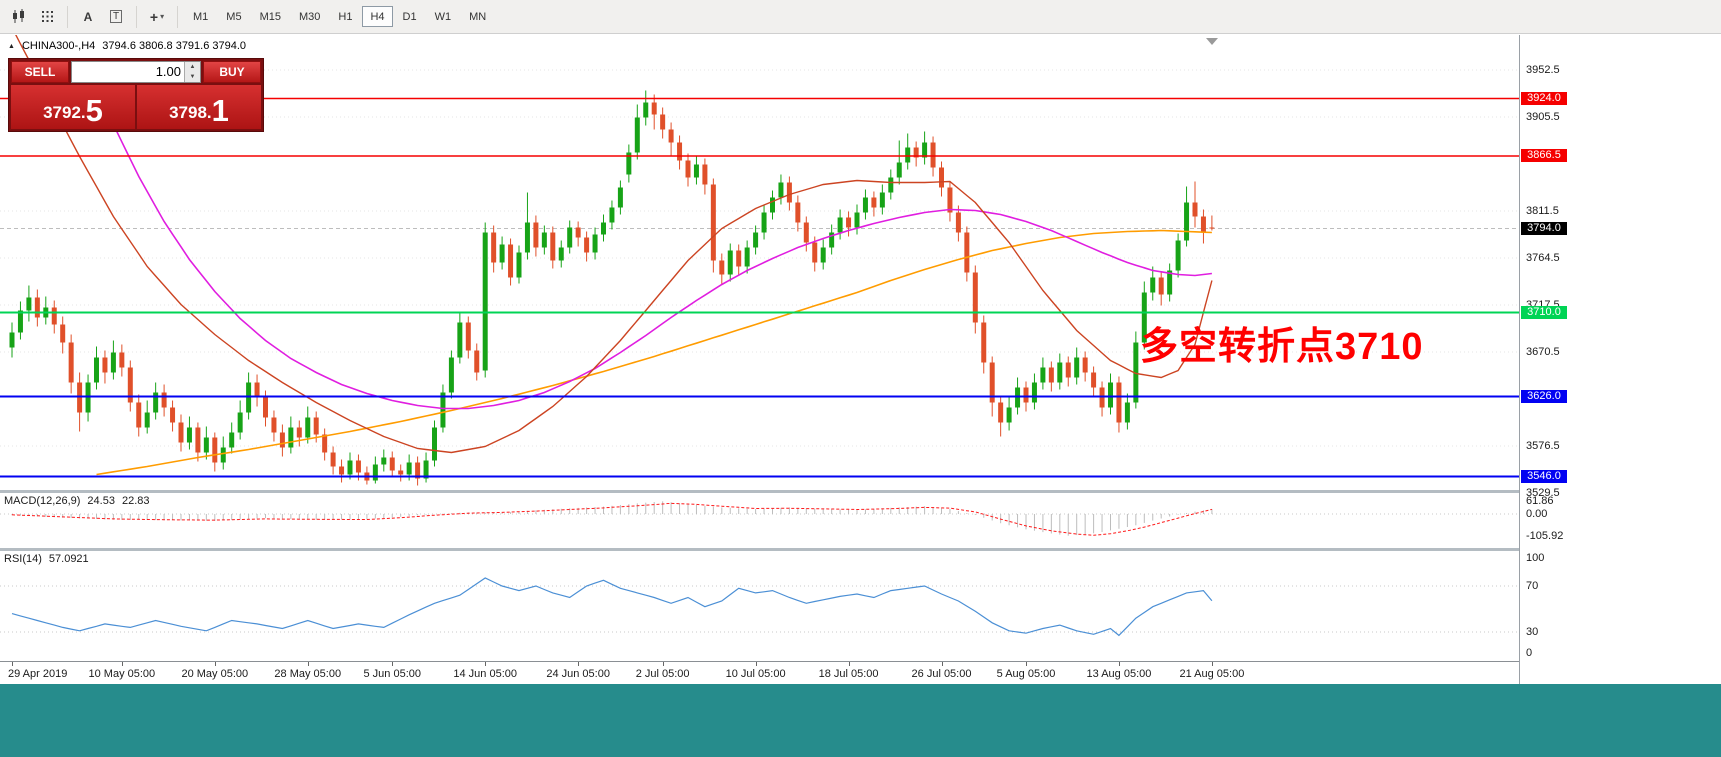 The image size is (1721, 757). I want to click on rsi-scale-label: 30, so click(1532, 631).